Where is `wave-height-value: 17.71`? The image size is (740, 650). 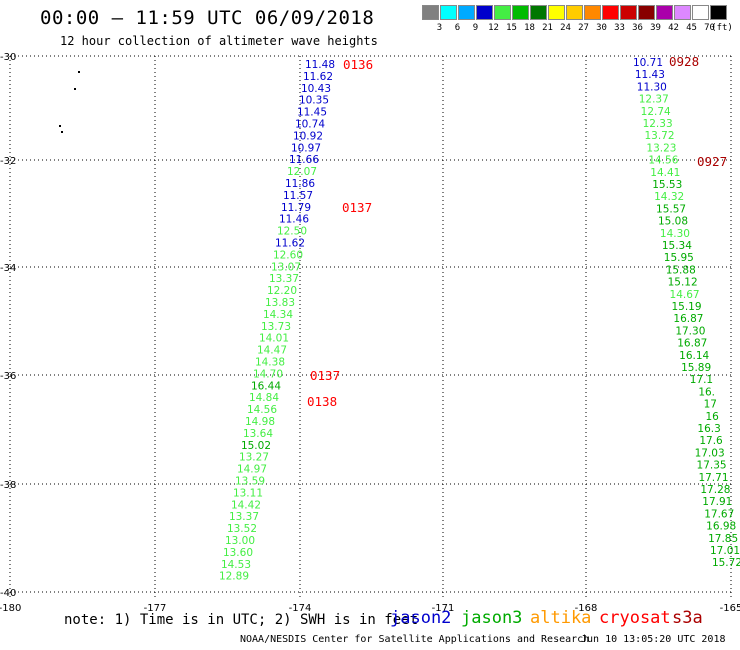
wave-height-value: 17.71 is located at coordinates (713, 478).